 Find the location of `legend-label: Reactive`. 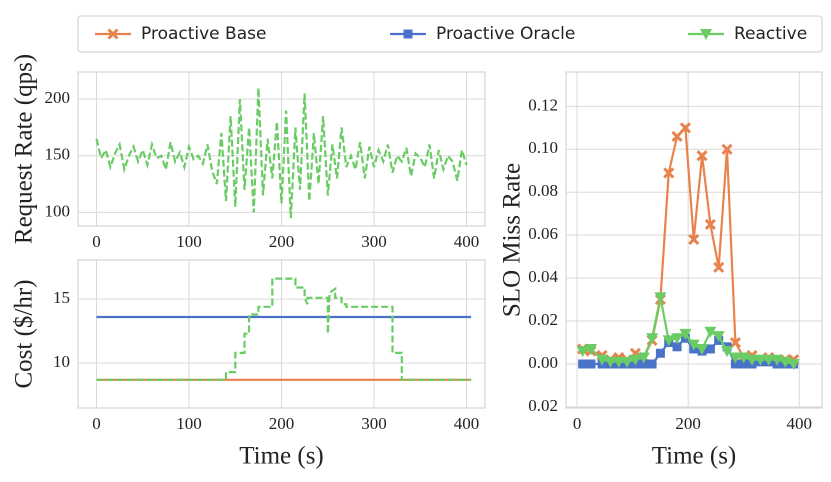

legend-label: Reactive is located at coordinates (770, 34).